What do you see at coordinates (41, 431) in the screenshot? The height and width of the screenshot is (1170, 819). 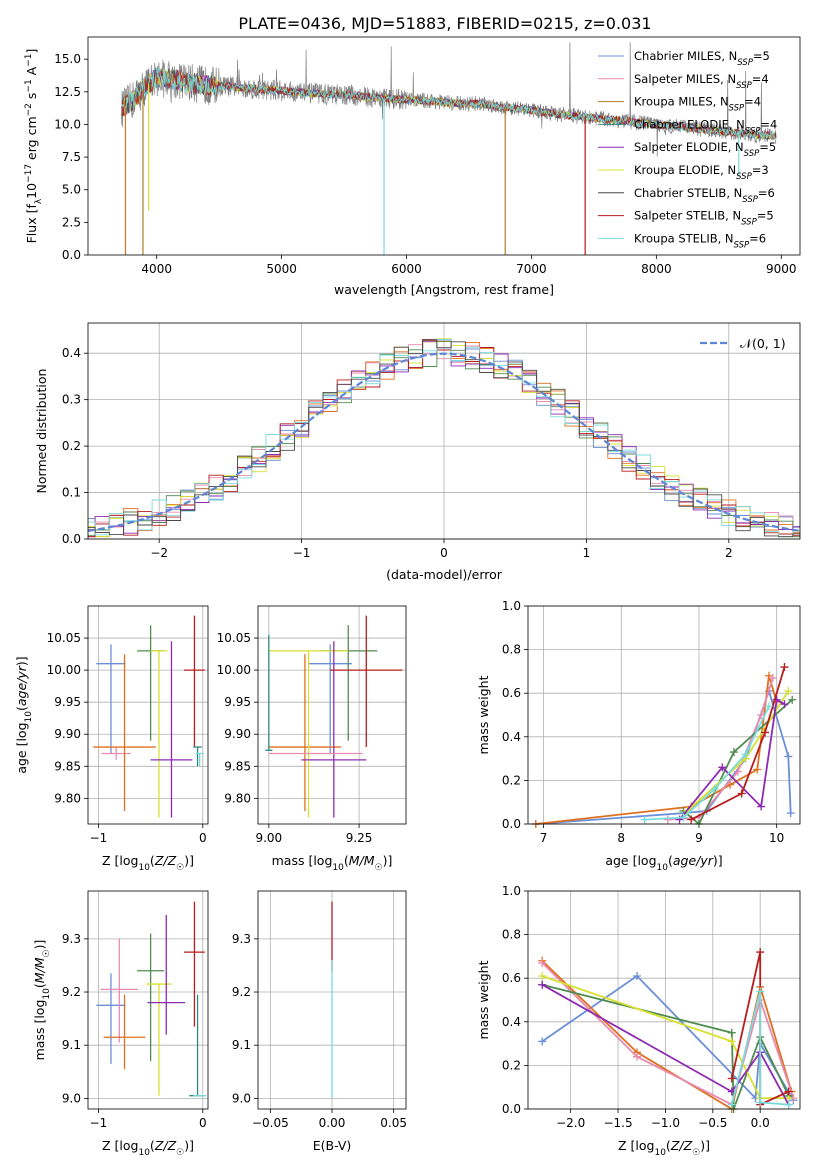 I see `y-axis-label: Normed distribution` at bounding box center [41, 431].